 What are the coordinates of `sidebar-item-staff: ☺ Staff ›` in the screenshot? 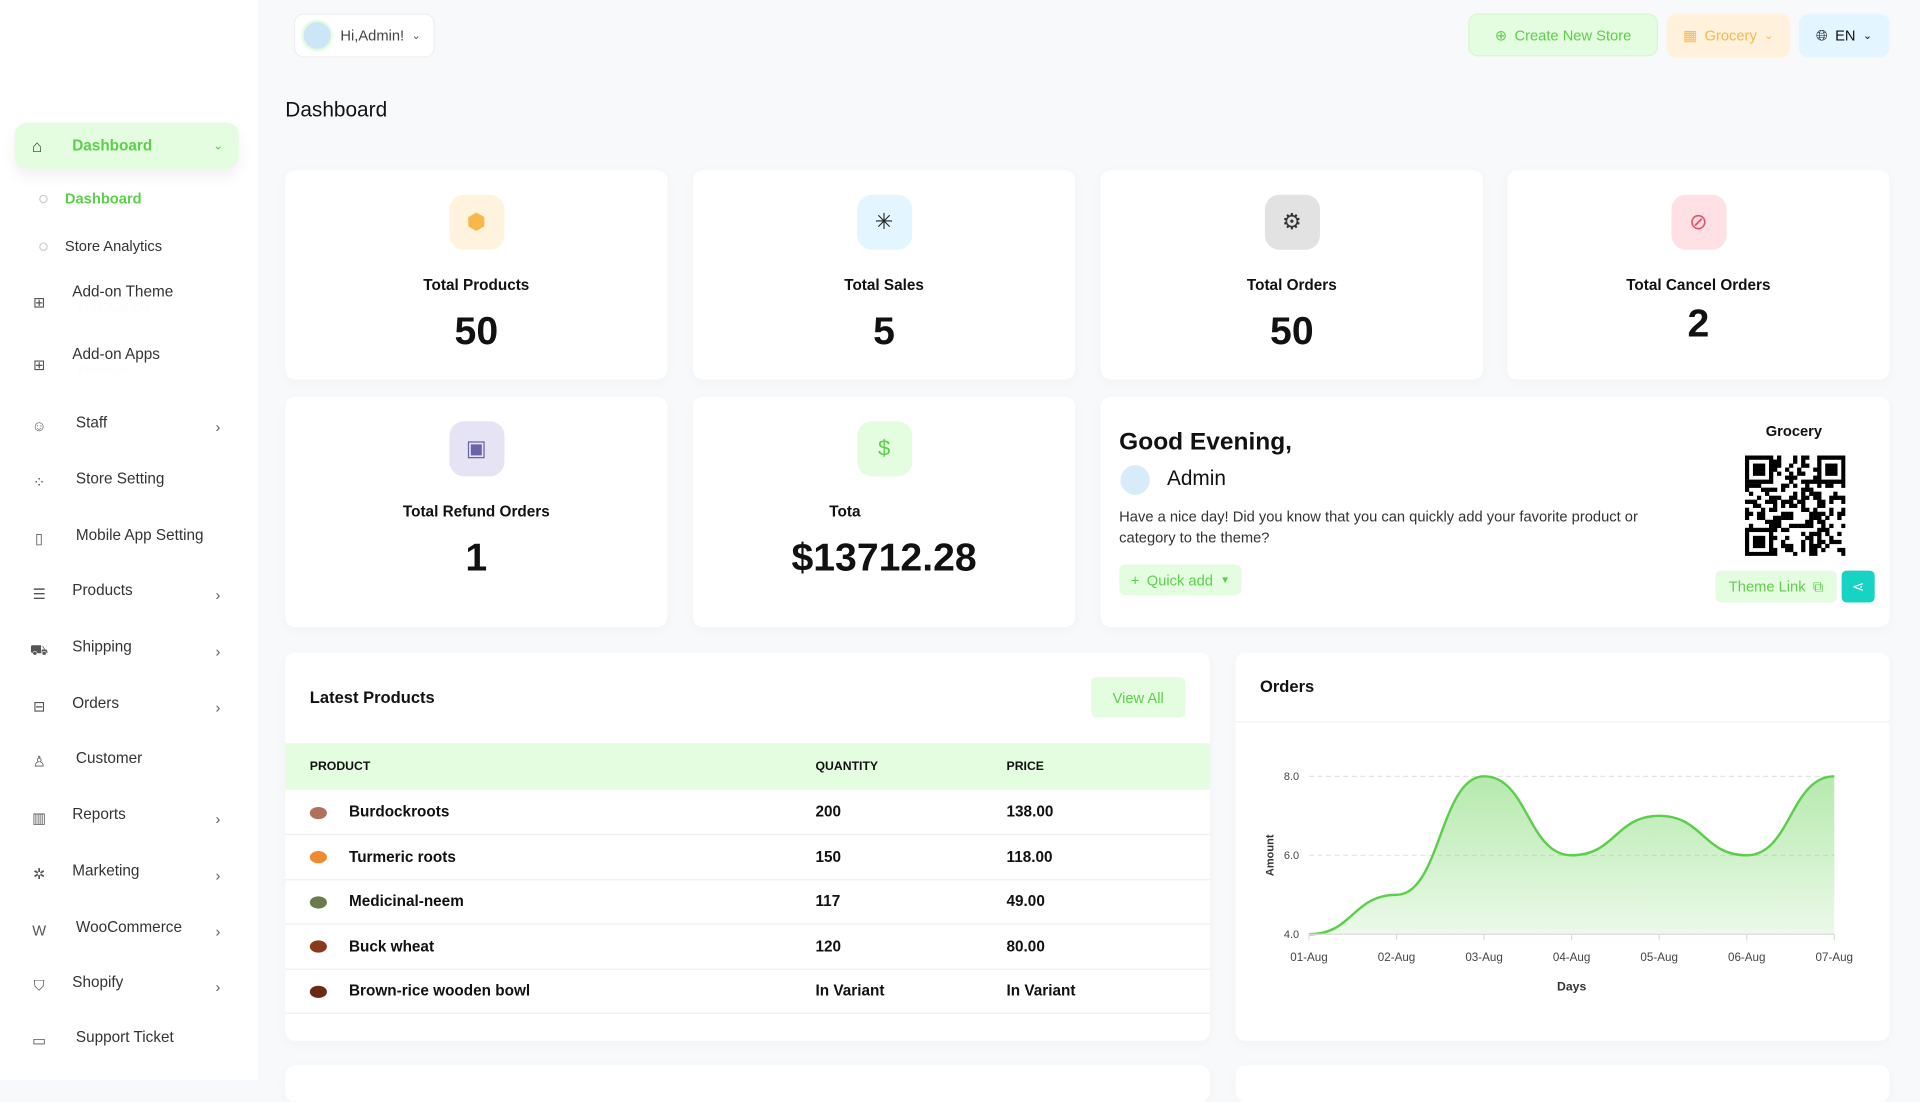 It's located at (133, 428).